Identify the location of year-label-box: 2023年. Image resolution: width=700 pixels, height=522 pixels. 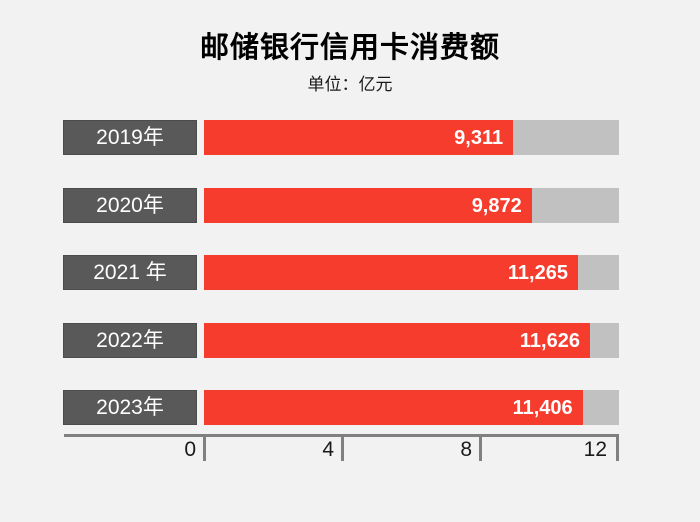
(130, 407).